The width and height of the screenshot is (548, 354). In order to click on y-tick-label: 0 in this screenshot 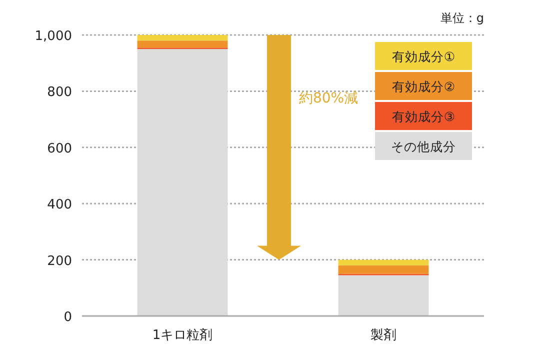, I will do `click(68, 317)`.